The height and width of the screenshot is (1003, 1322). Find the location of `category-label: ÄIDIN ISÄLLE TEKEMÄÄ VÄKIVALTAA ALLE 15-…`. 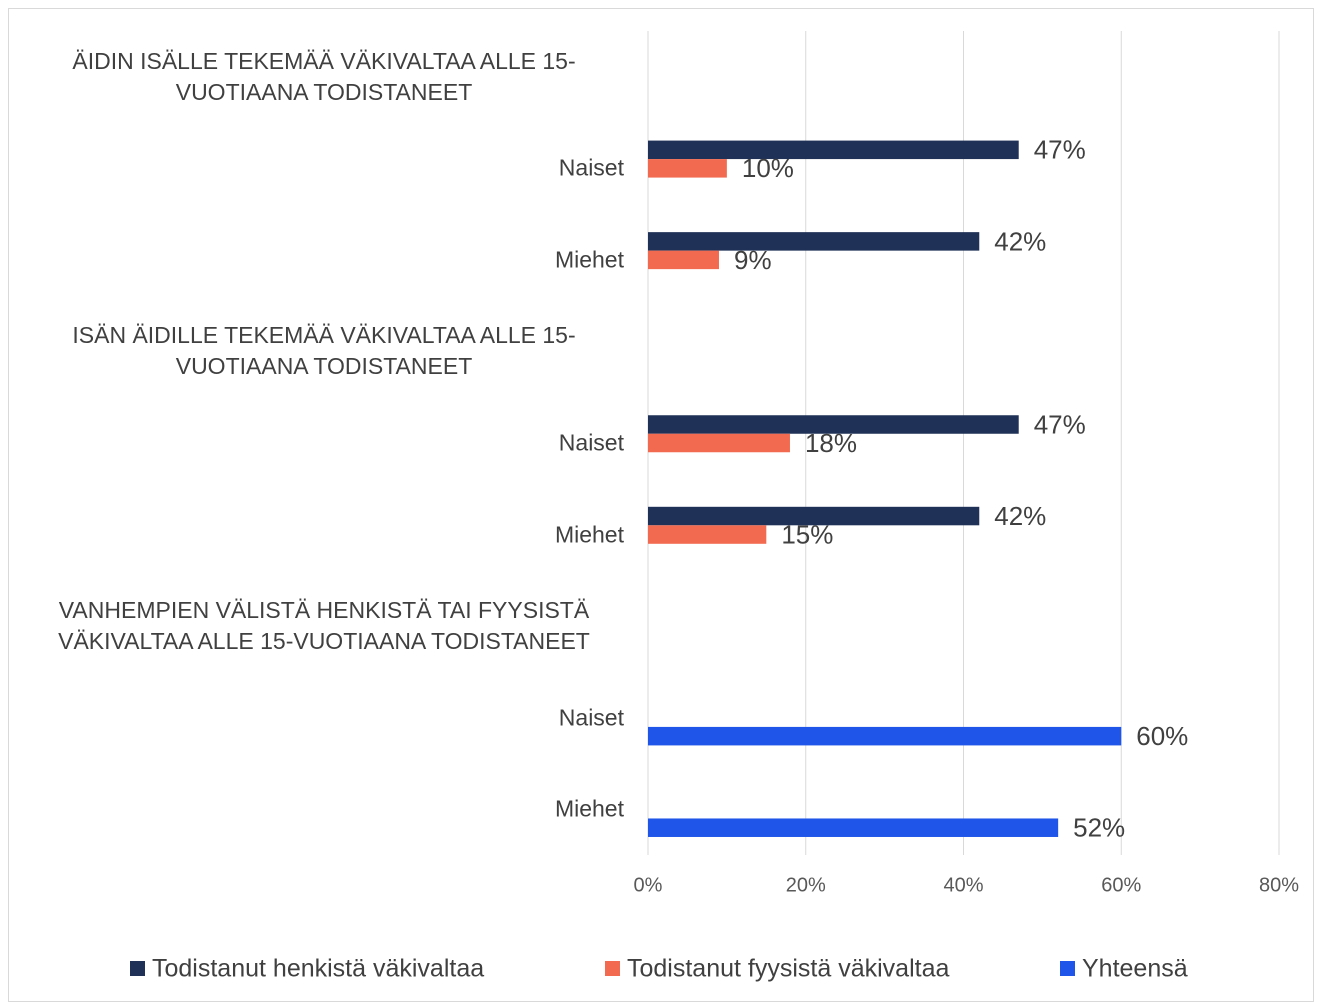

category-label: ÄIDIN ISÄLLE TEKEMÄÄ VÄKIVALTAA ALLE 15-… is located at coordinates (324, 76).